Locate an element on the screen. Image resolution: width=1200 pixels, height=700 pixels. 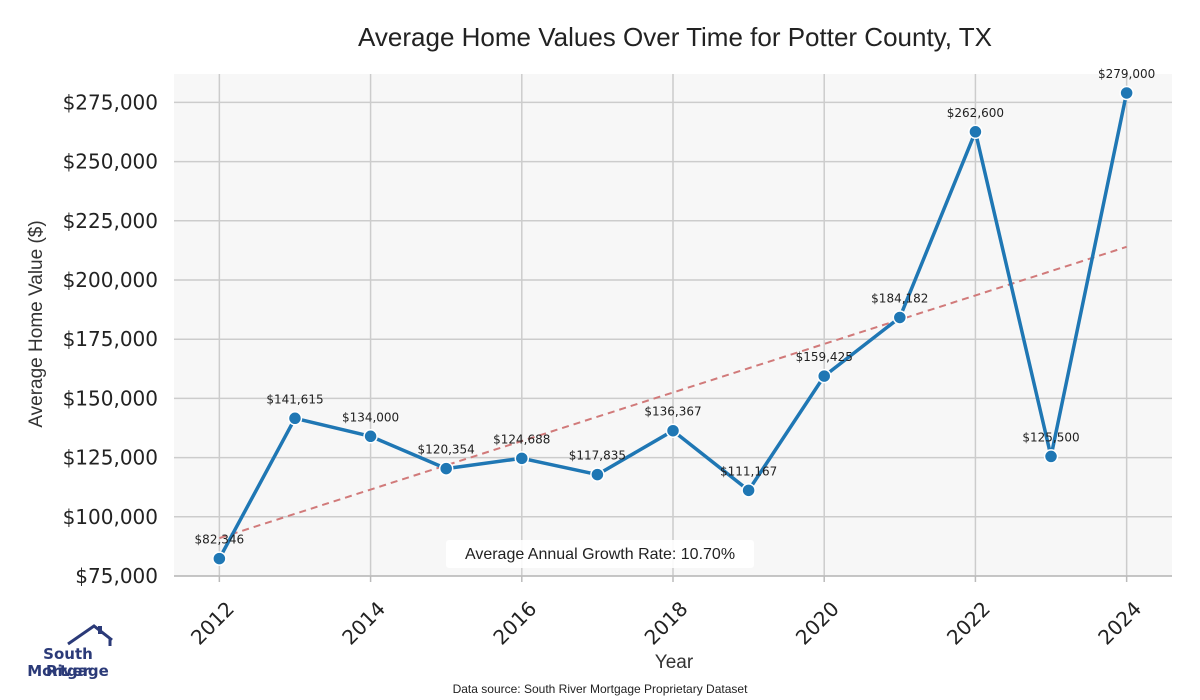
annotation-text: Average Annual Growth Rate: 10.70% is located at coordinates (600, 554).